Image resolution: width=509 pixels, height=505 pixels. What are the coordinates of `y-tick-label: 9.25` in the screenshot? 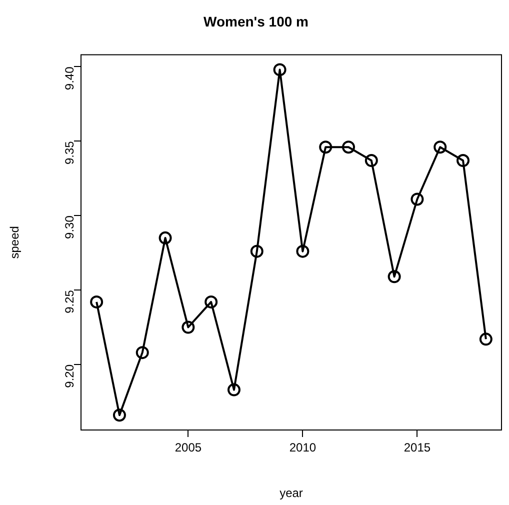 It's located at (69, 302).